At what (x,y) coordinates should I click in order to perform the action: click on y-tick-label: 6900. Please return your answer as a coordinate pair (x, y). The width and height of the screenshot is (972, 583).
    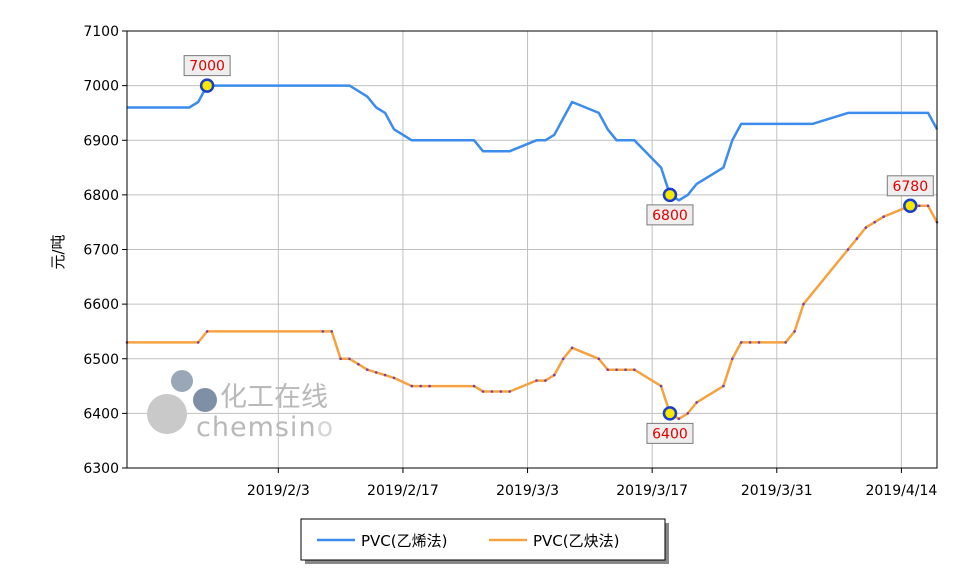
    Looking at the image, I should click on (101, 141).